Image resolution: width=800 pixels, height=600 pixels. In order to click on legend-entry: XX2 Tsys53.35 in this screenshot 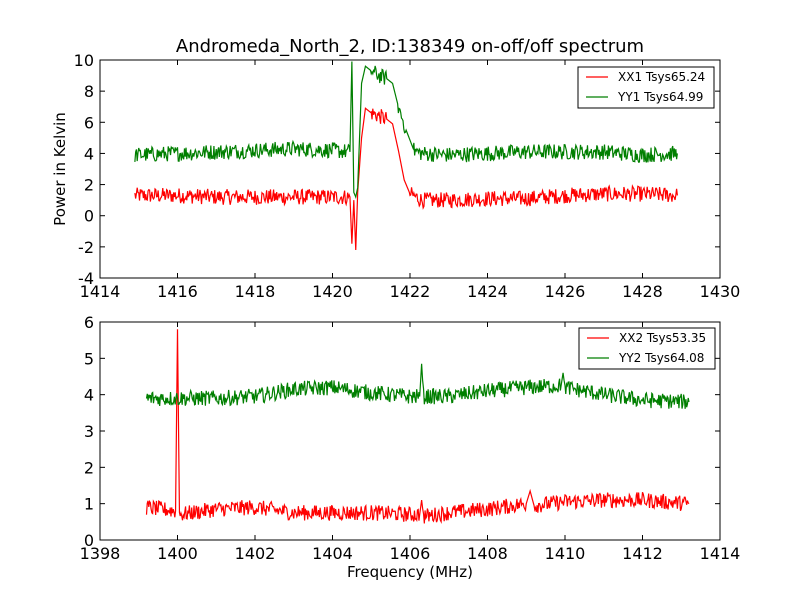, I will do `click(662, 338)`.